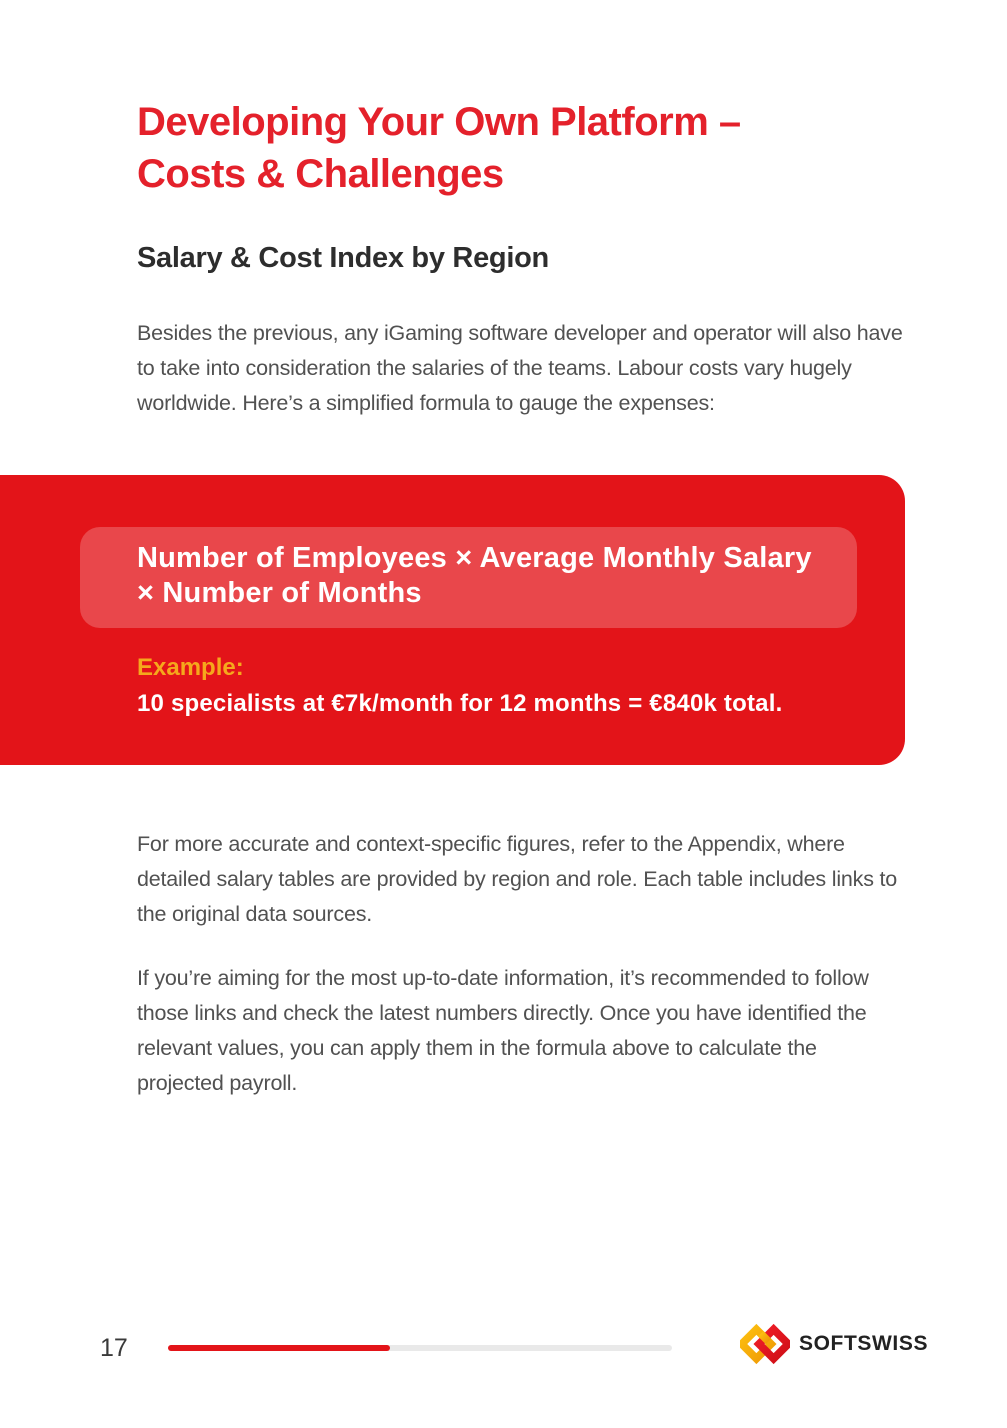 Image resolution: width=1007 pixels, height=1428 pixels. Describe the element at coordinates (320, 174) in the screenshot. I see `page-title-line-2: Costs & Challenges` at that location.